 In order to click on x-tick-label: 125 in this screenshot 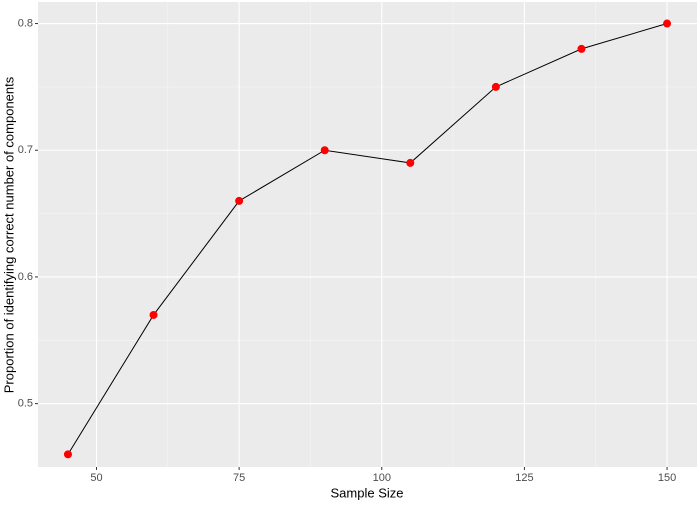, I will do `click(524, 478)`.